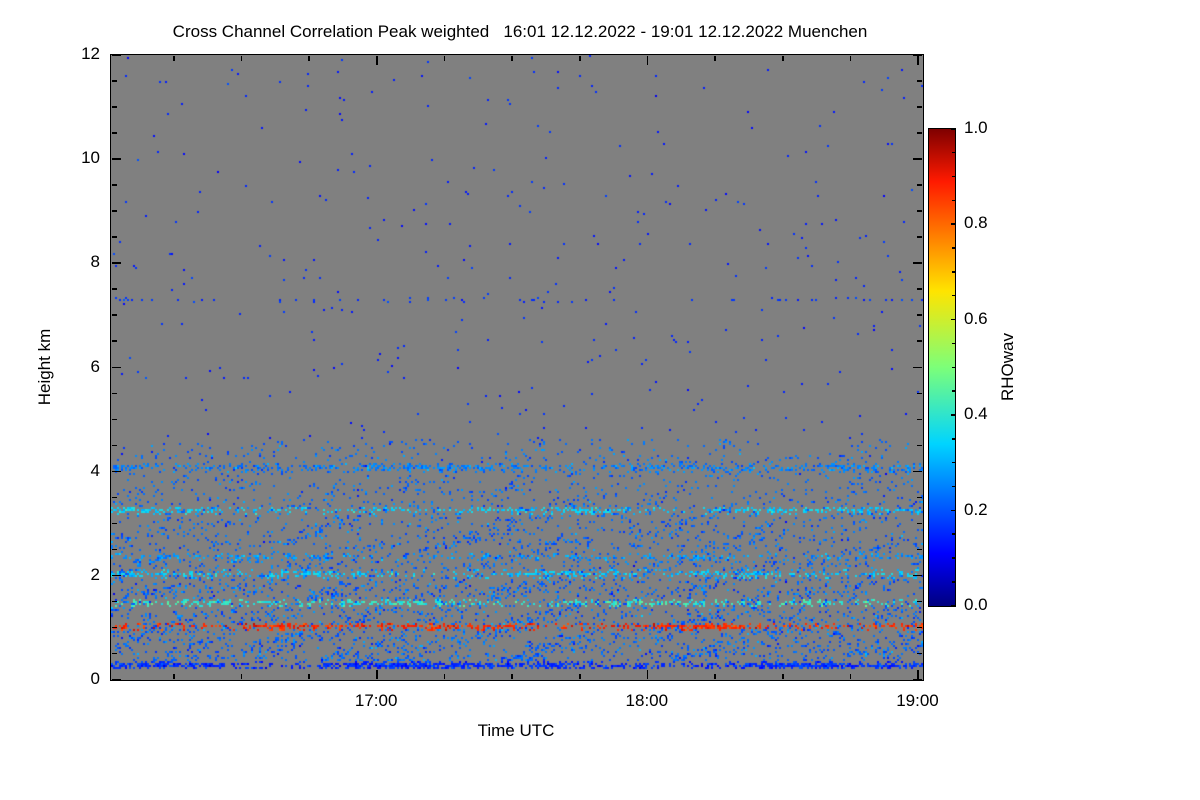  What do you see at coordinates (95, 574) in the screenshot?
I see `y-tick-label: 2` at bounding box center [95, 574].